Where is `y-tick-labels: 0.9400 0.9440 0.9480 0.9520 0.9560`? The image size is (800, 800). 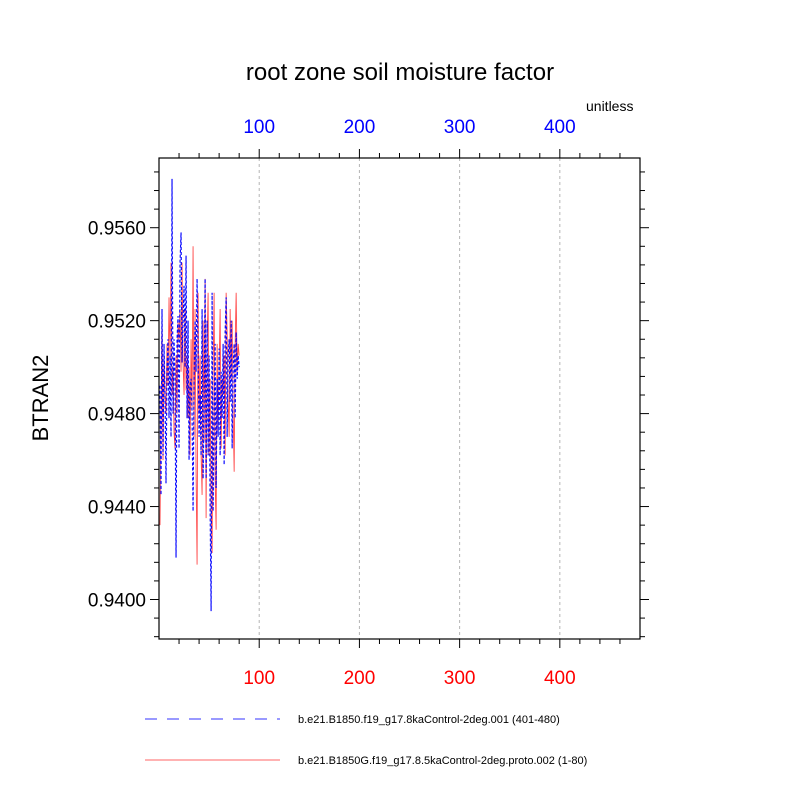 y-tick-labels: 0.9400 0.9440 0.9480 0.9520 0.9560 is located at coordinates (117, 415).